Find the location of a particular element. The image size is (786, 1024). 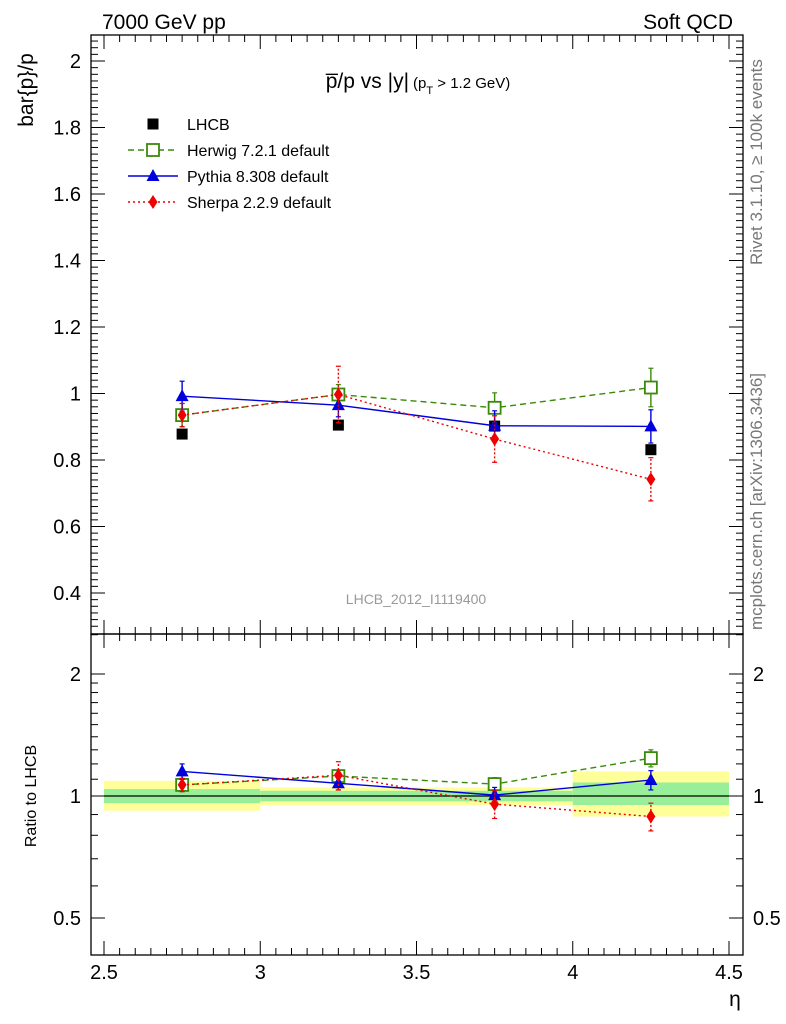

plot-title: p̅/p vs |y| (pT > 1.2 GeV) is located at coordinates (417, 83).